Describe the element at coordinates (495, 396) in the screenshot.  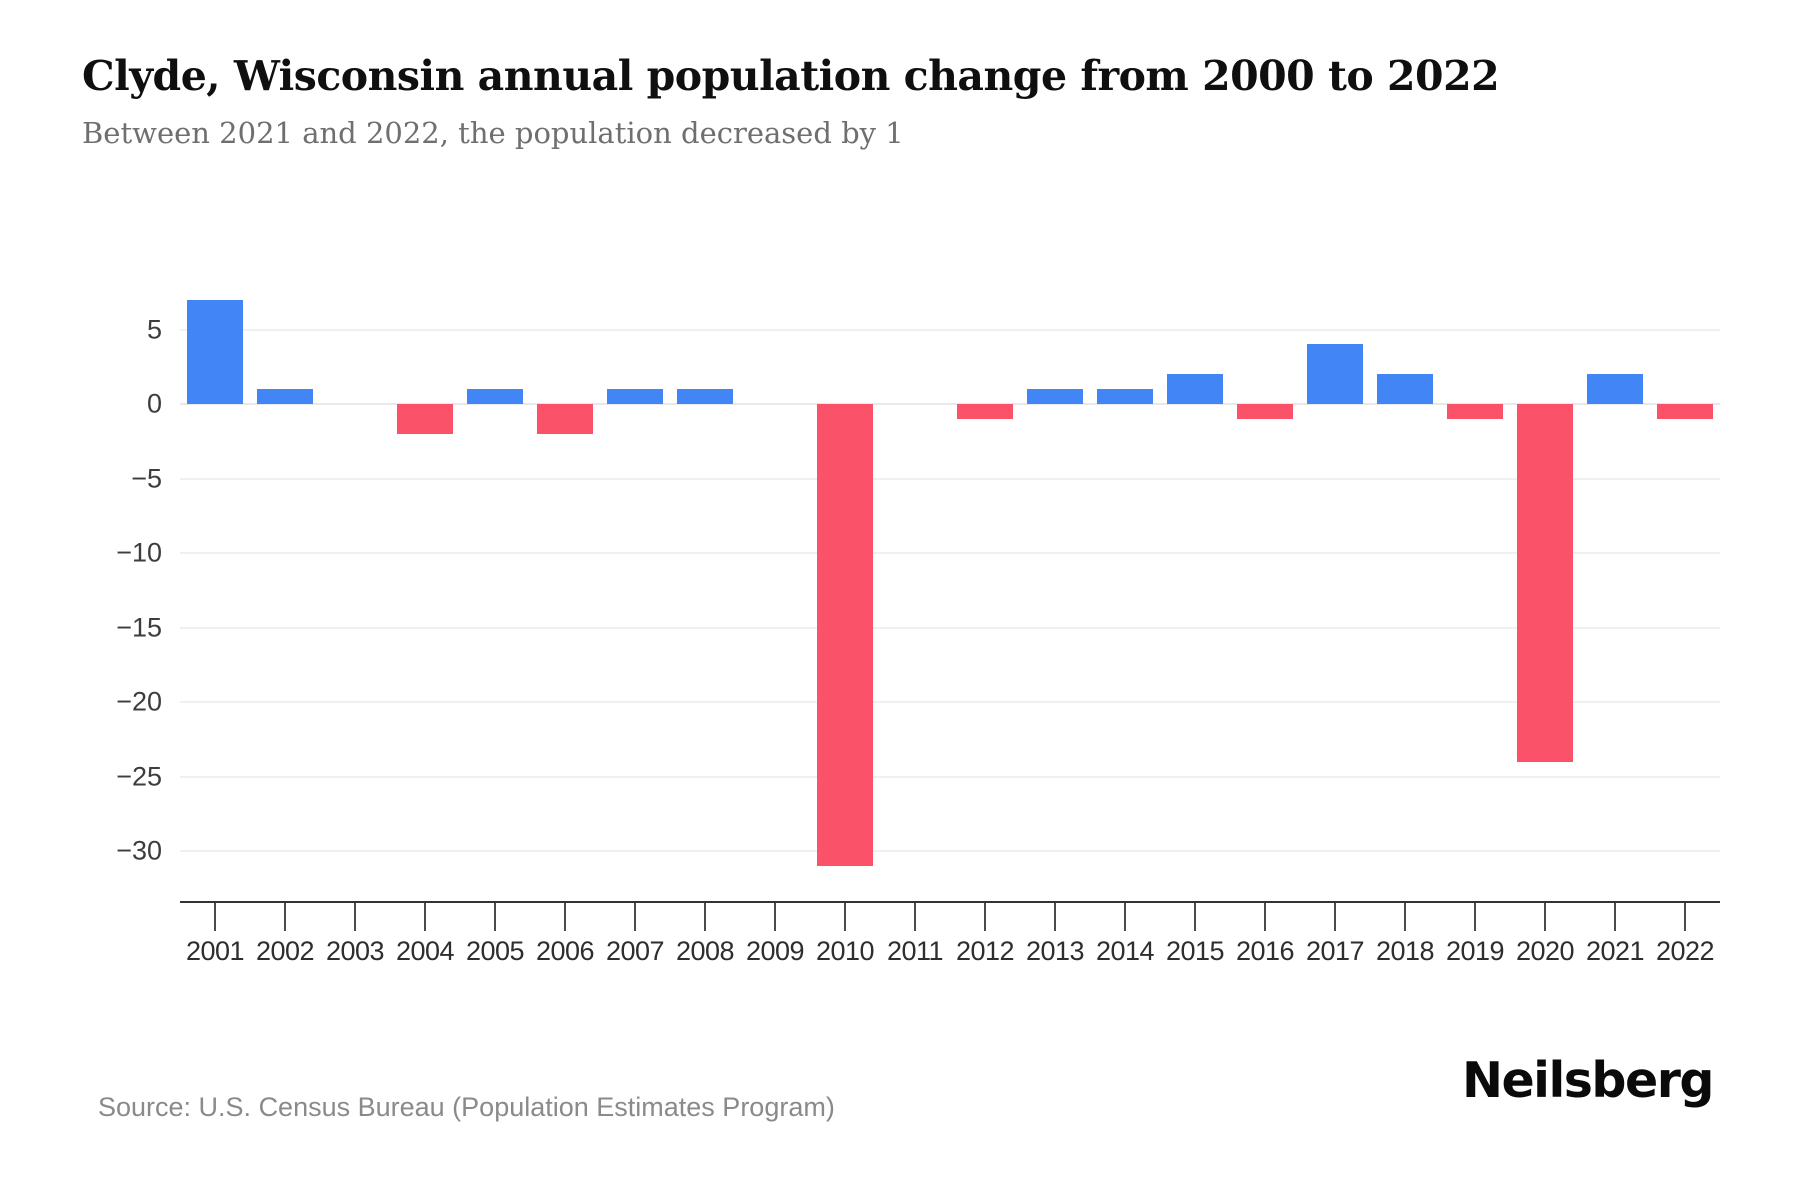
I see `bar-2005` at that location.